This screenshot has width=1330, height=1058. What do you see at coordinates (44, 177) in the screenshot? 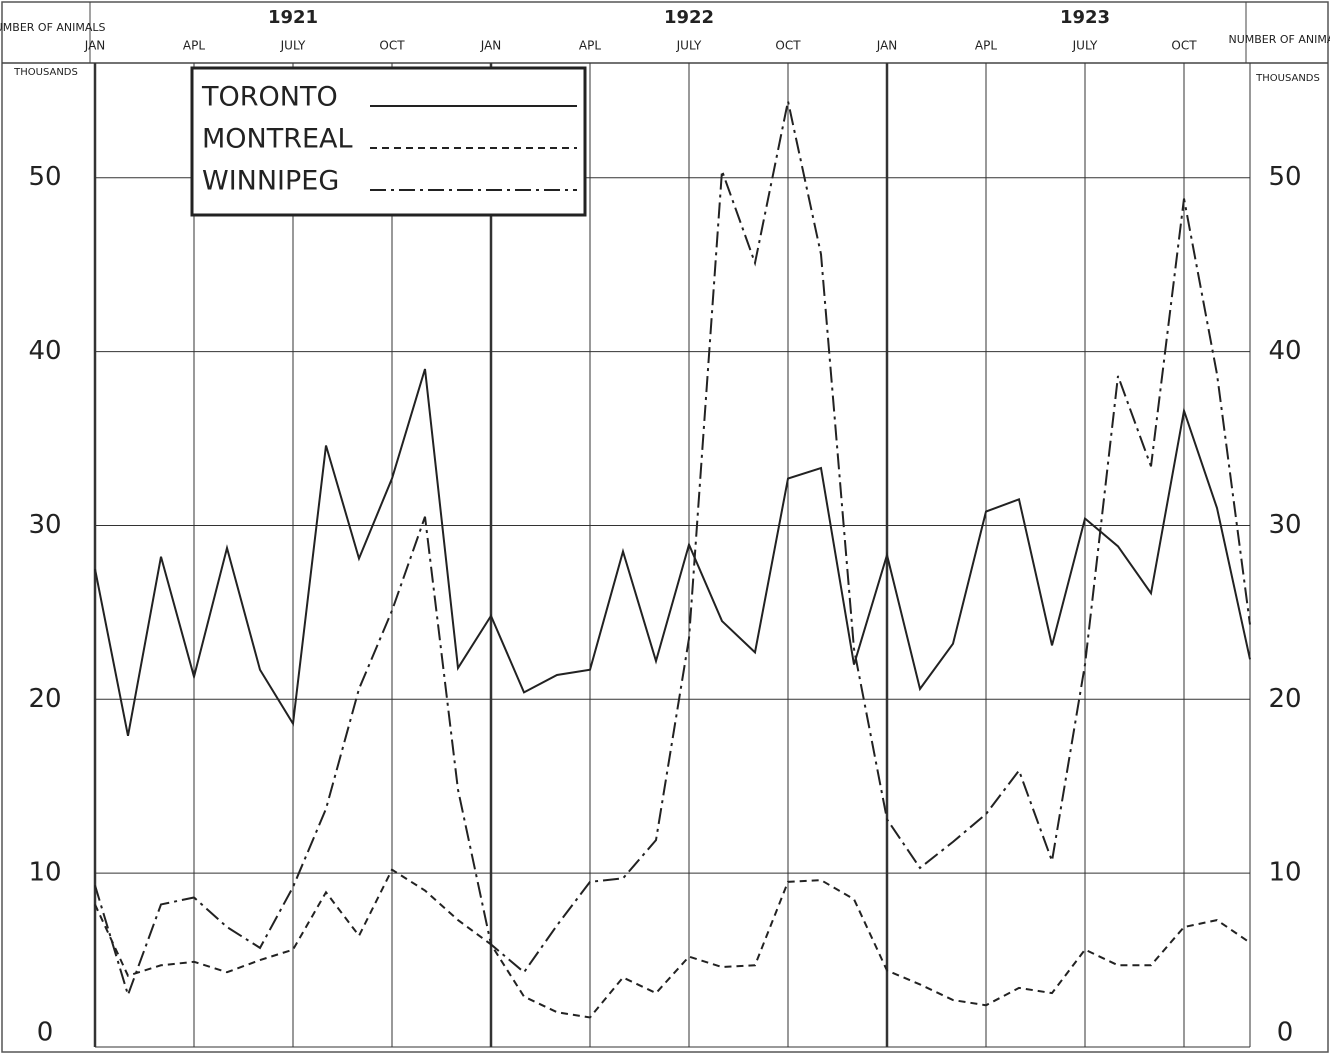
I see `y-tick-label: 50` at bounding box center [44, 177].